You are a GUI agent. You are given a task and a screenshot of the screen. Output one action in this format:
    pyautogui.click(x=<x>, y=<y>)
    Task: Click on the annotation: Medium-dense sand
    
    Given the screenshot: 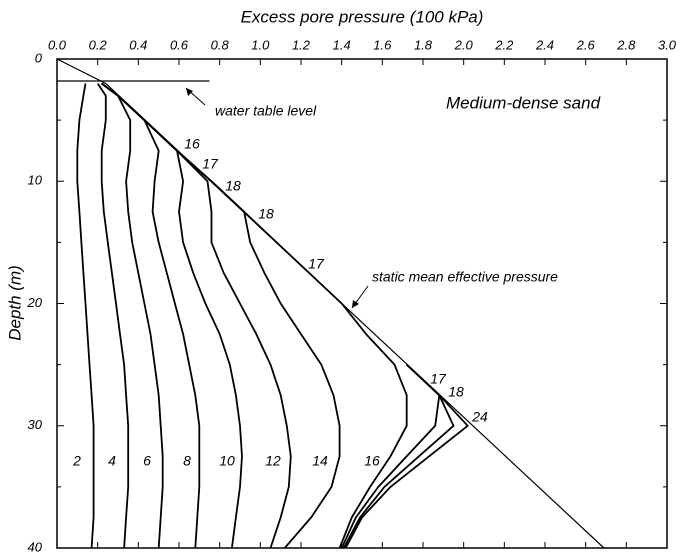 What is the action you would take?
    pyautogui.click(x=523, y=102)
    